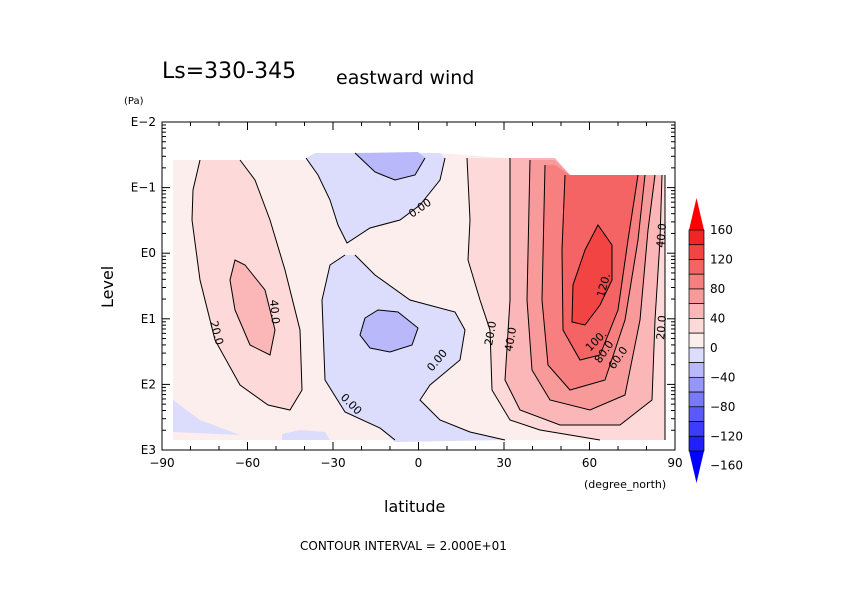  I want to click on y-tick-label: E3, so click(148, 450).